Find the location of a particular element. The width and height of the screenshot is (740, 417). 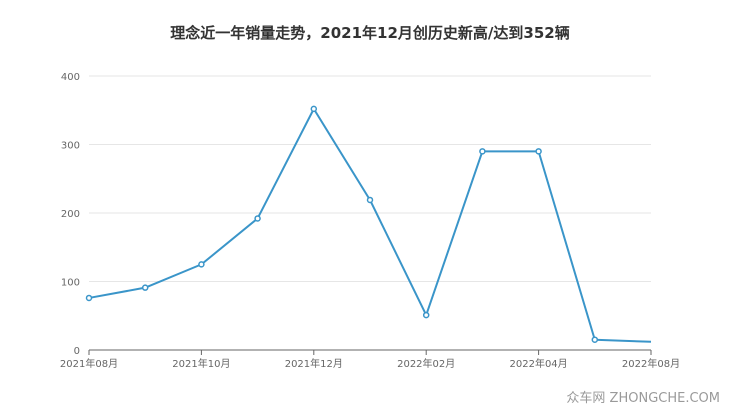

y-tick-label: 300 is located at coordinates (70, 146).